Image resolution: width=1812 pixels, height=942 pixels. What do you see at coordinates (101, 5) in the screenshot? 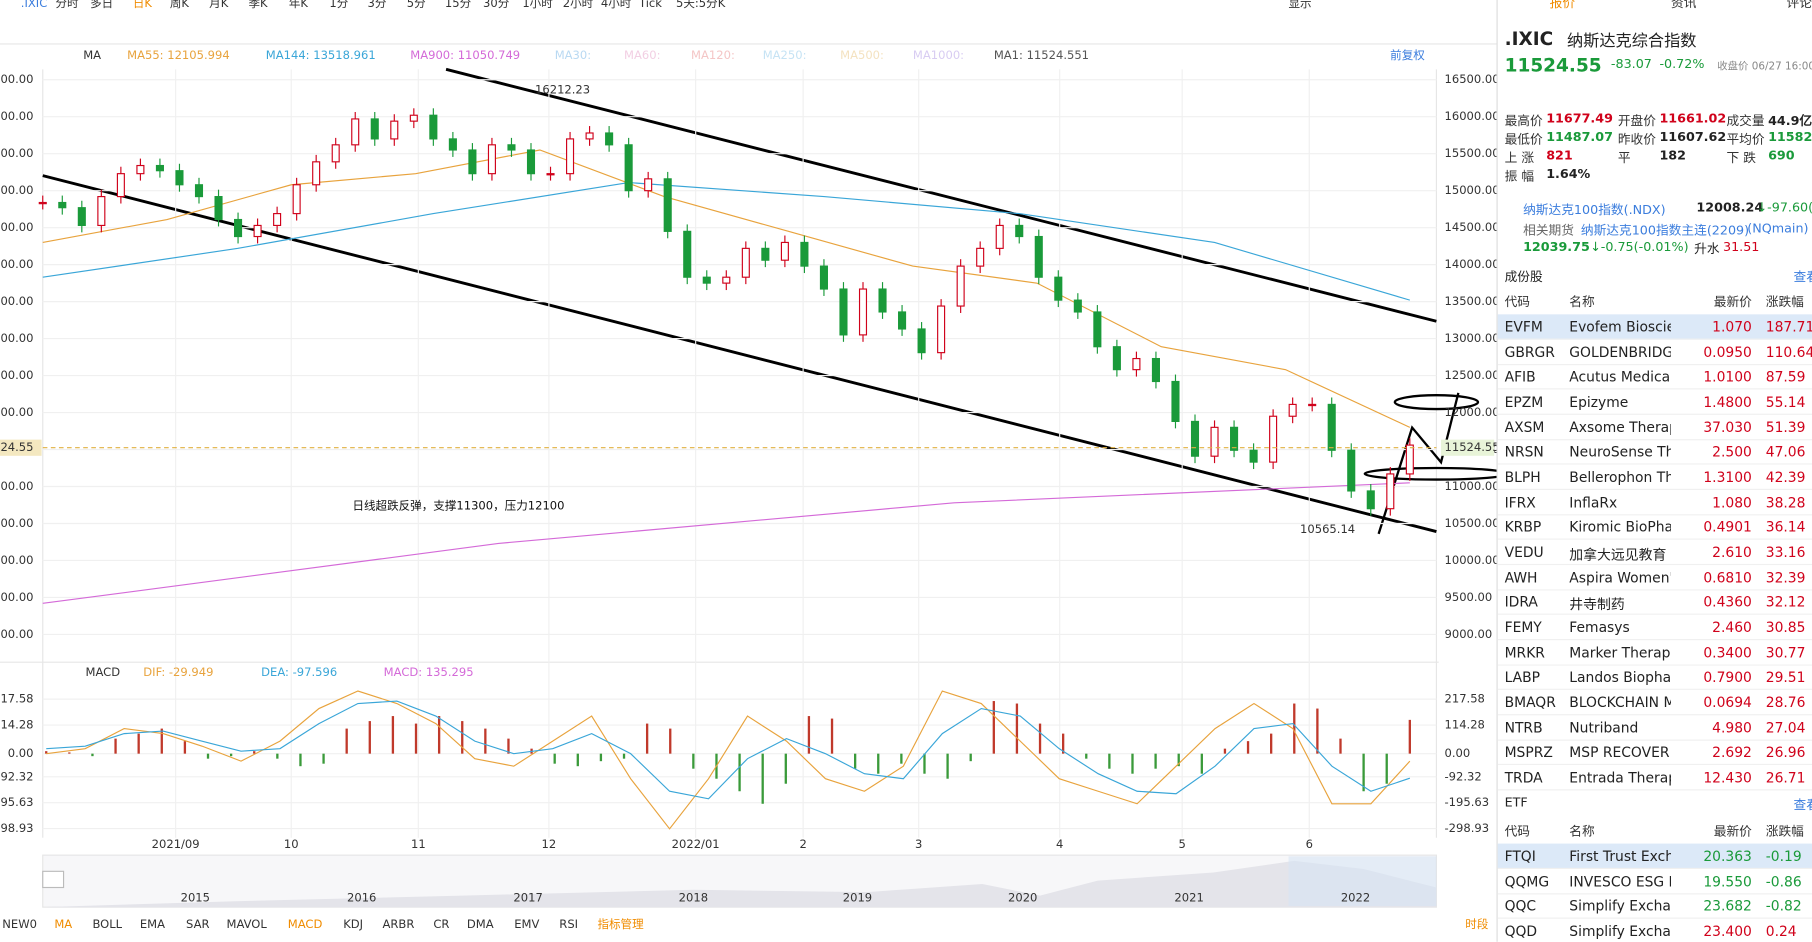
I see `toolbar-item: 多日` at bounding box center [101, 5].